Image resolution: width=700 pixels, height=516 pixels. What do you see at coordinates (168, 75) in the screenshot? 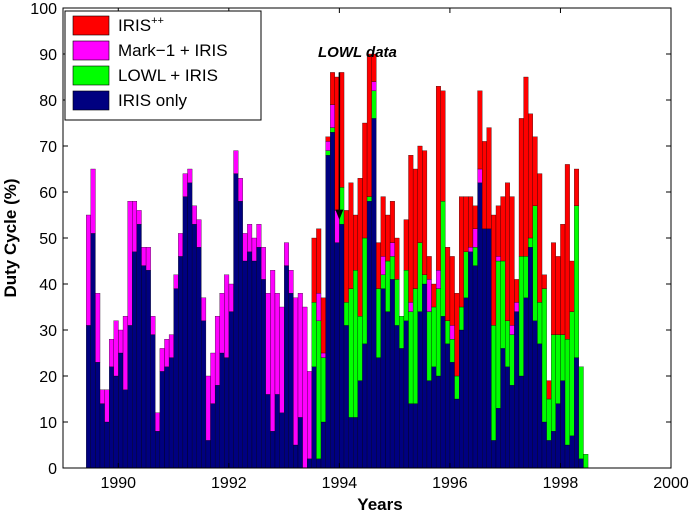
I see `legend-label-lowl: LOWL + IRIS` at bounding box center [168, 75].